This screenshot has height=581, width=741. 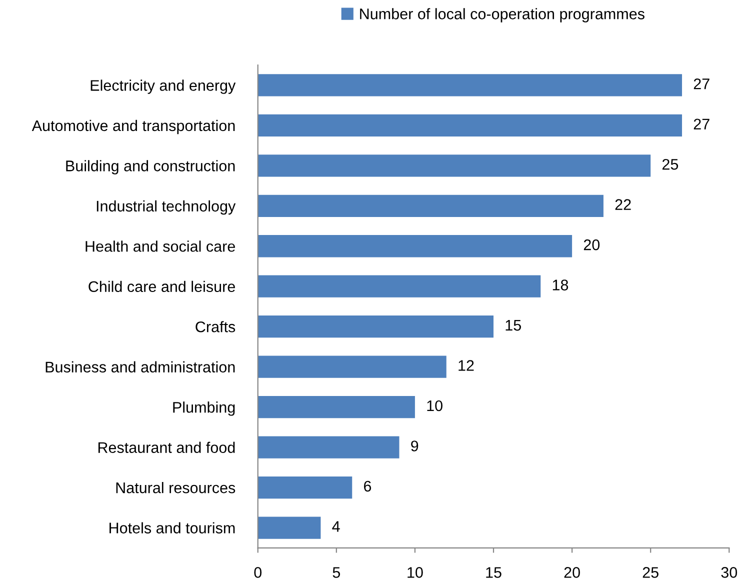 What do you see at coordinates (216, 326) in the screenshot?
I see `y-tick-label: Crafts` at bounding box center [216, 326].